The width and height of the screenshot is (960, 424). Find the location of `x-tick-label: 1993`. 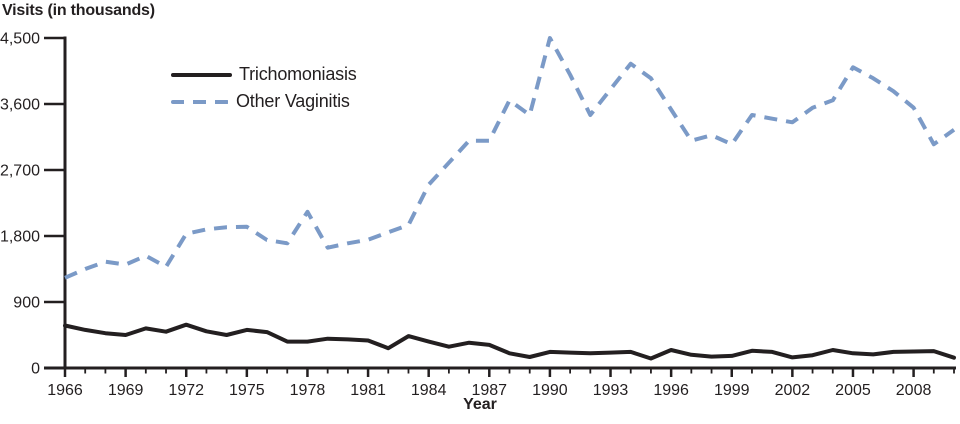

x-tick-label: 1993 is located at coordinates (611, 390).